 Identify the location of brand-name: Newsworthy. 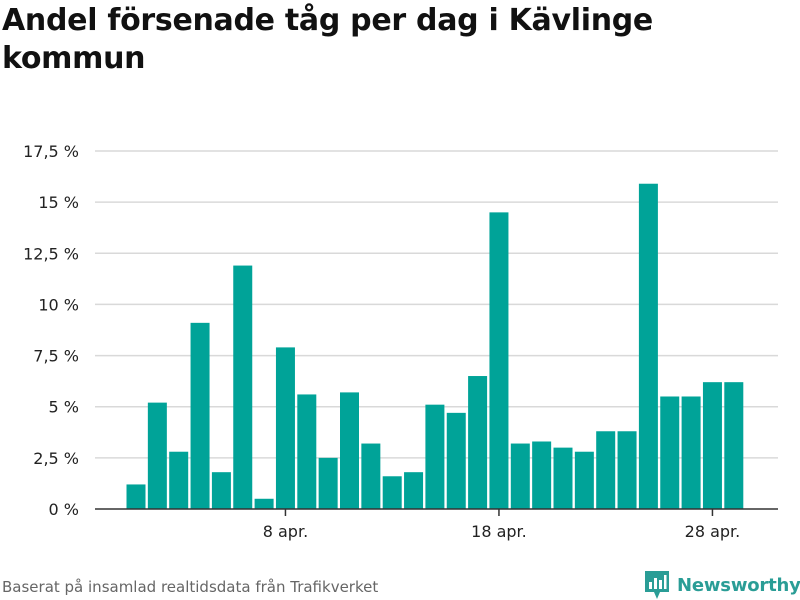
(738, 585).